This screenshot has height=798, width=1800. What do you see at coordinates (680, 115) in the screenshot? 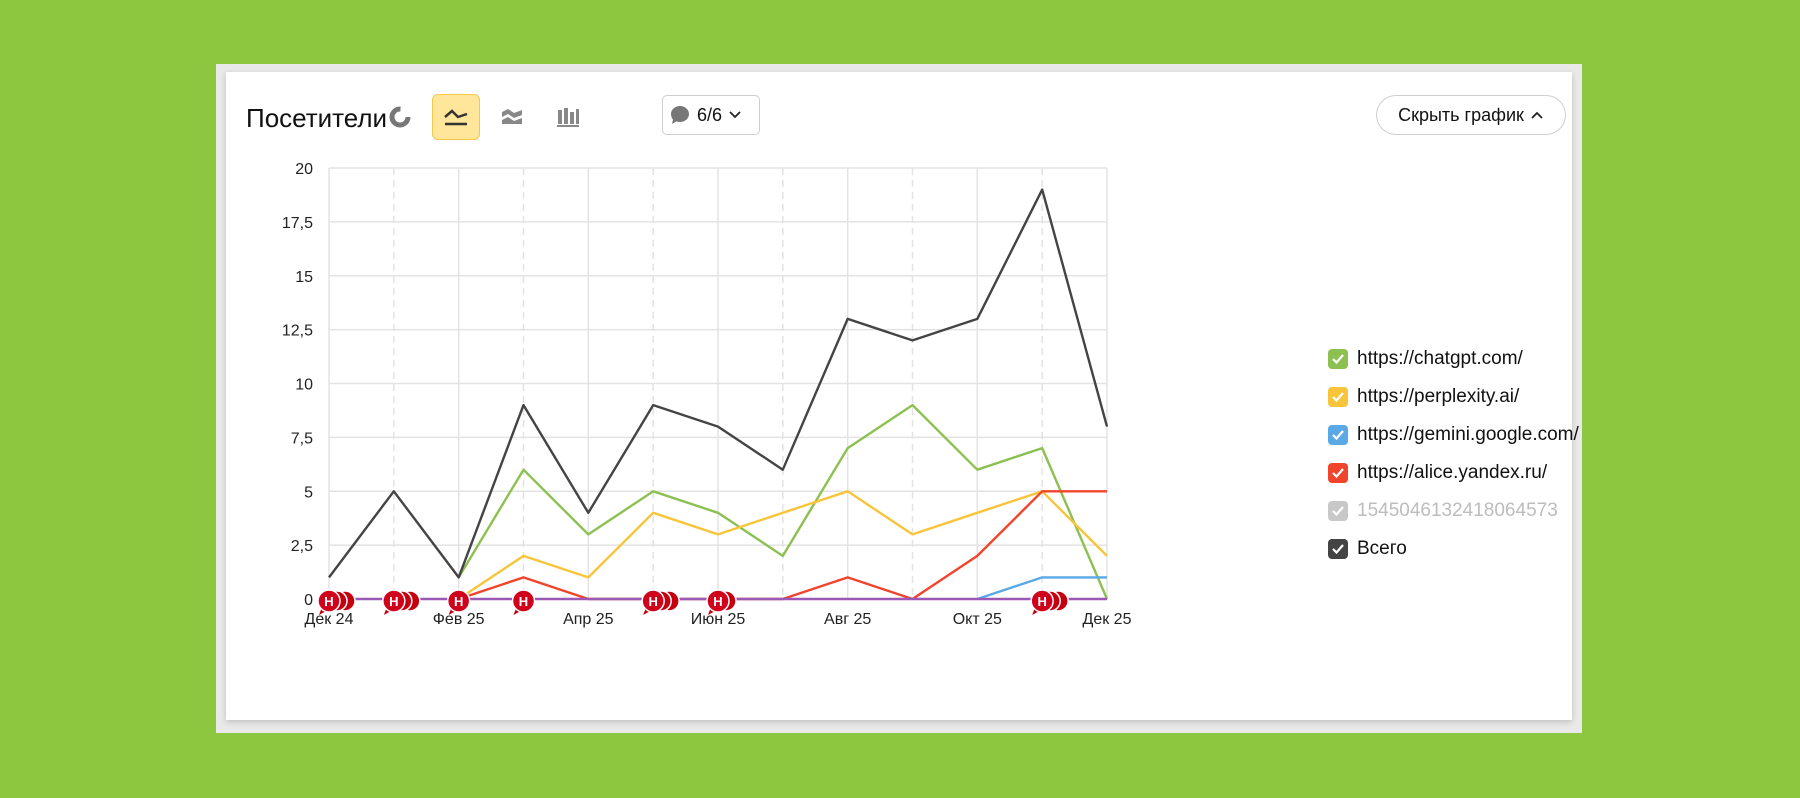
I see `comment-icon` at bounding box center [680, 115].